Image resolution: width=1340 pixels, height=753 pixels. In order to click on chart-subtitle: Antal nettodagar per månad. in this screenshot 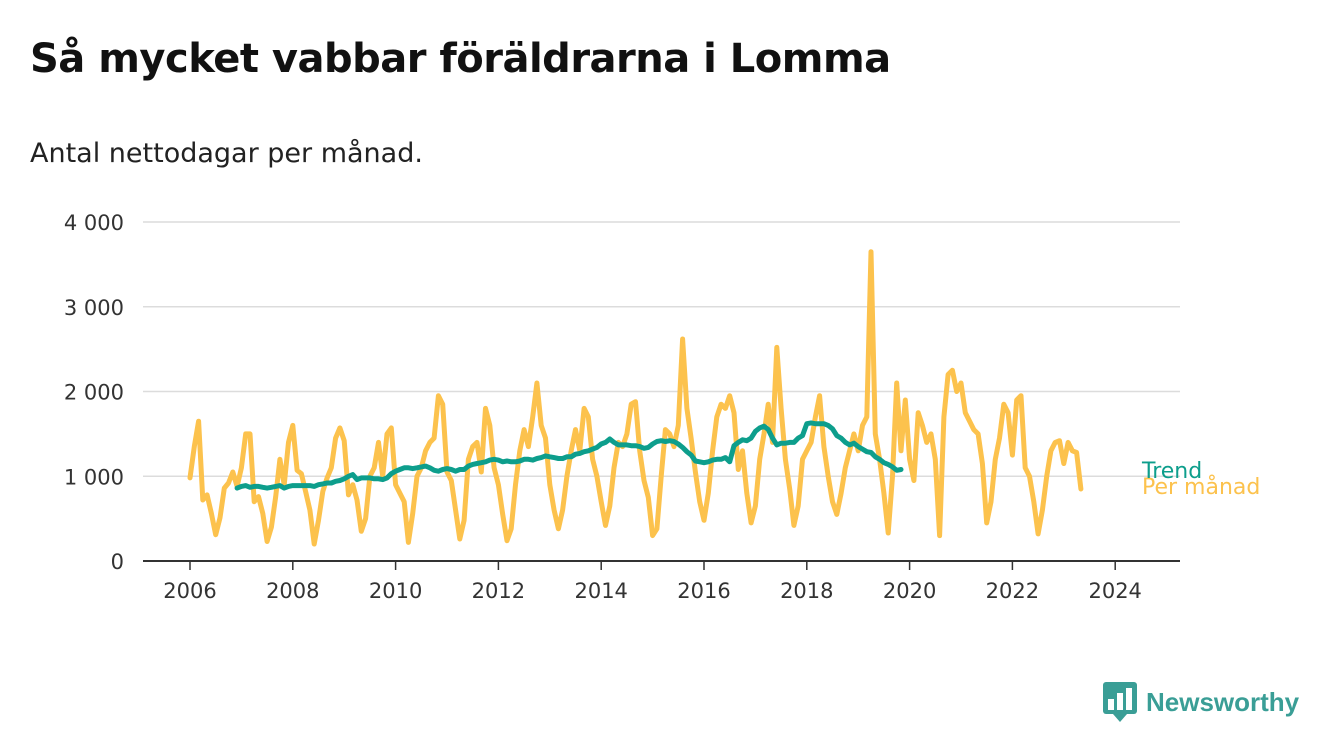, I will do `click(226, 153)`.